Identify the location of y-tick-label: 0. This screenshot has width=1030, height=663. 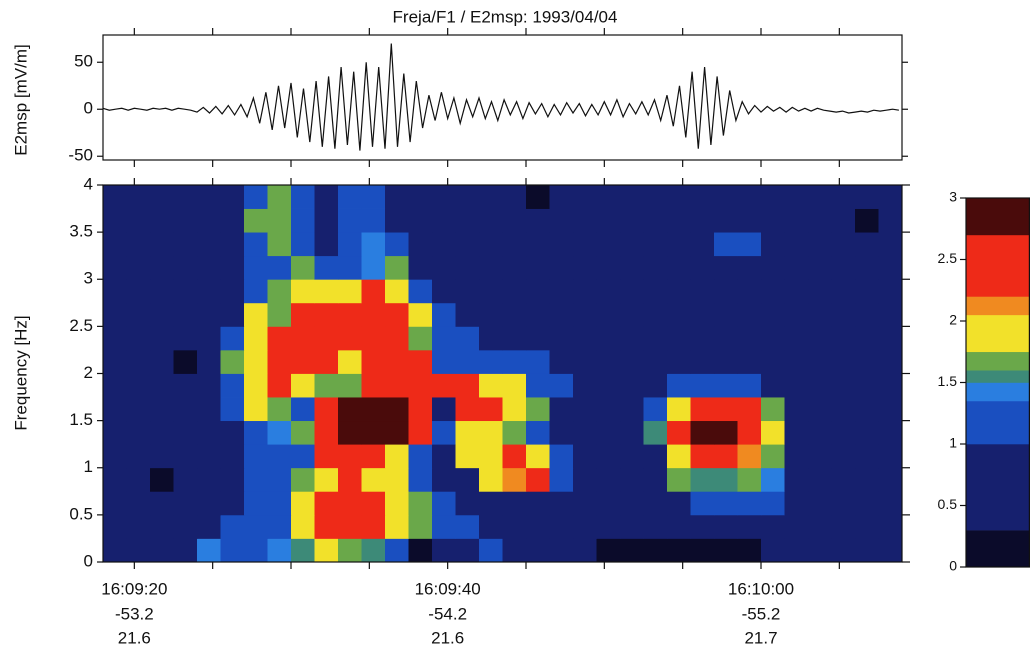
(88, 108).